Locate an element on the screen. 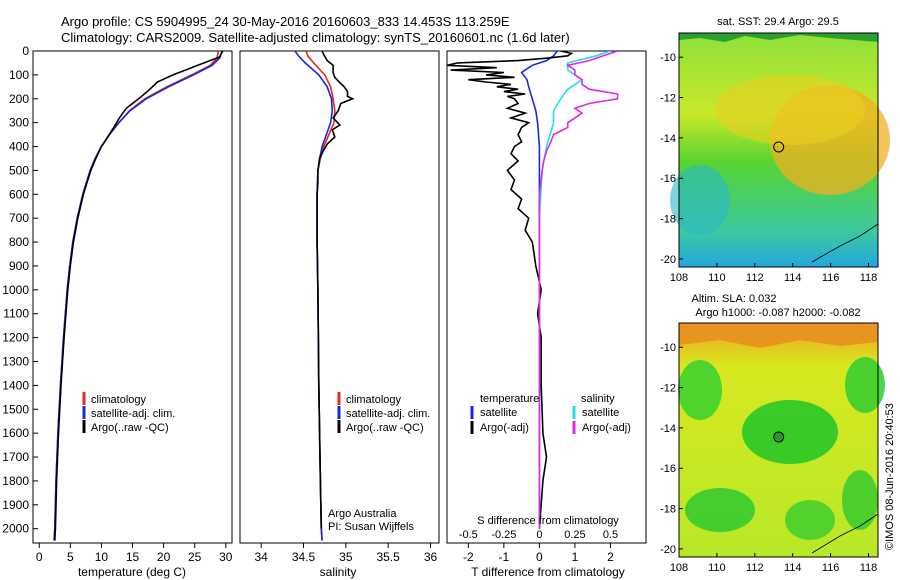 The width and height of the screenshot is (900, 580). s-difference-axis-label: S difference from climatology is located at coordinates (548, 521).